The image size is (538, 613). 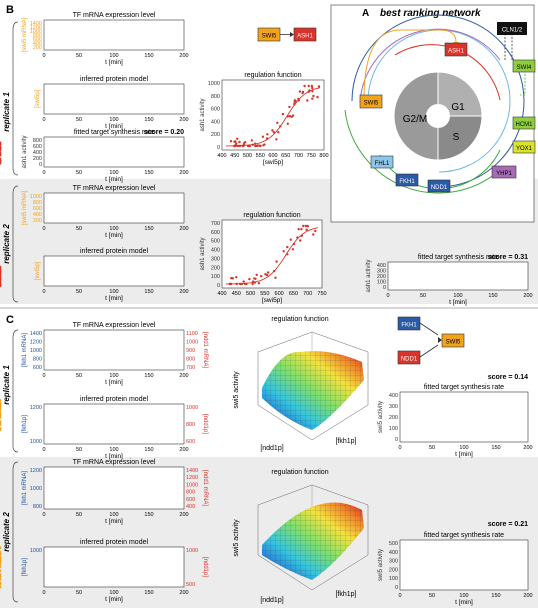 What do you see at coordinates (456, 137) in the screenshot?
I see `cell-cycle-s-label: S` at bounding box center [456, 137].